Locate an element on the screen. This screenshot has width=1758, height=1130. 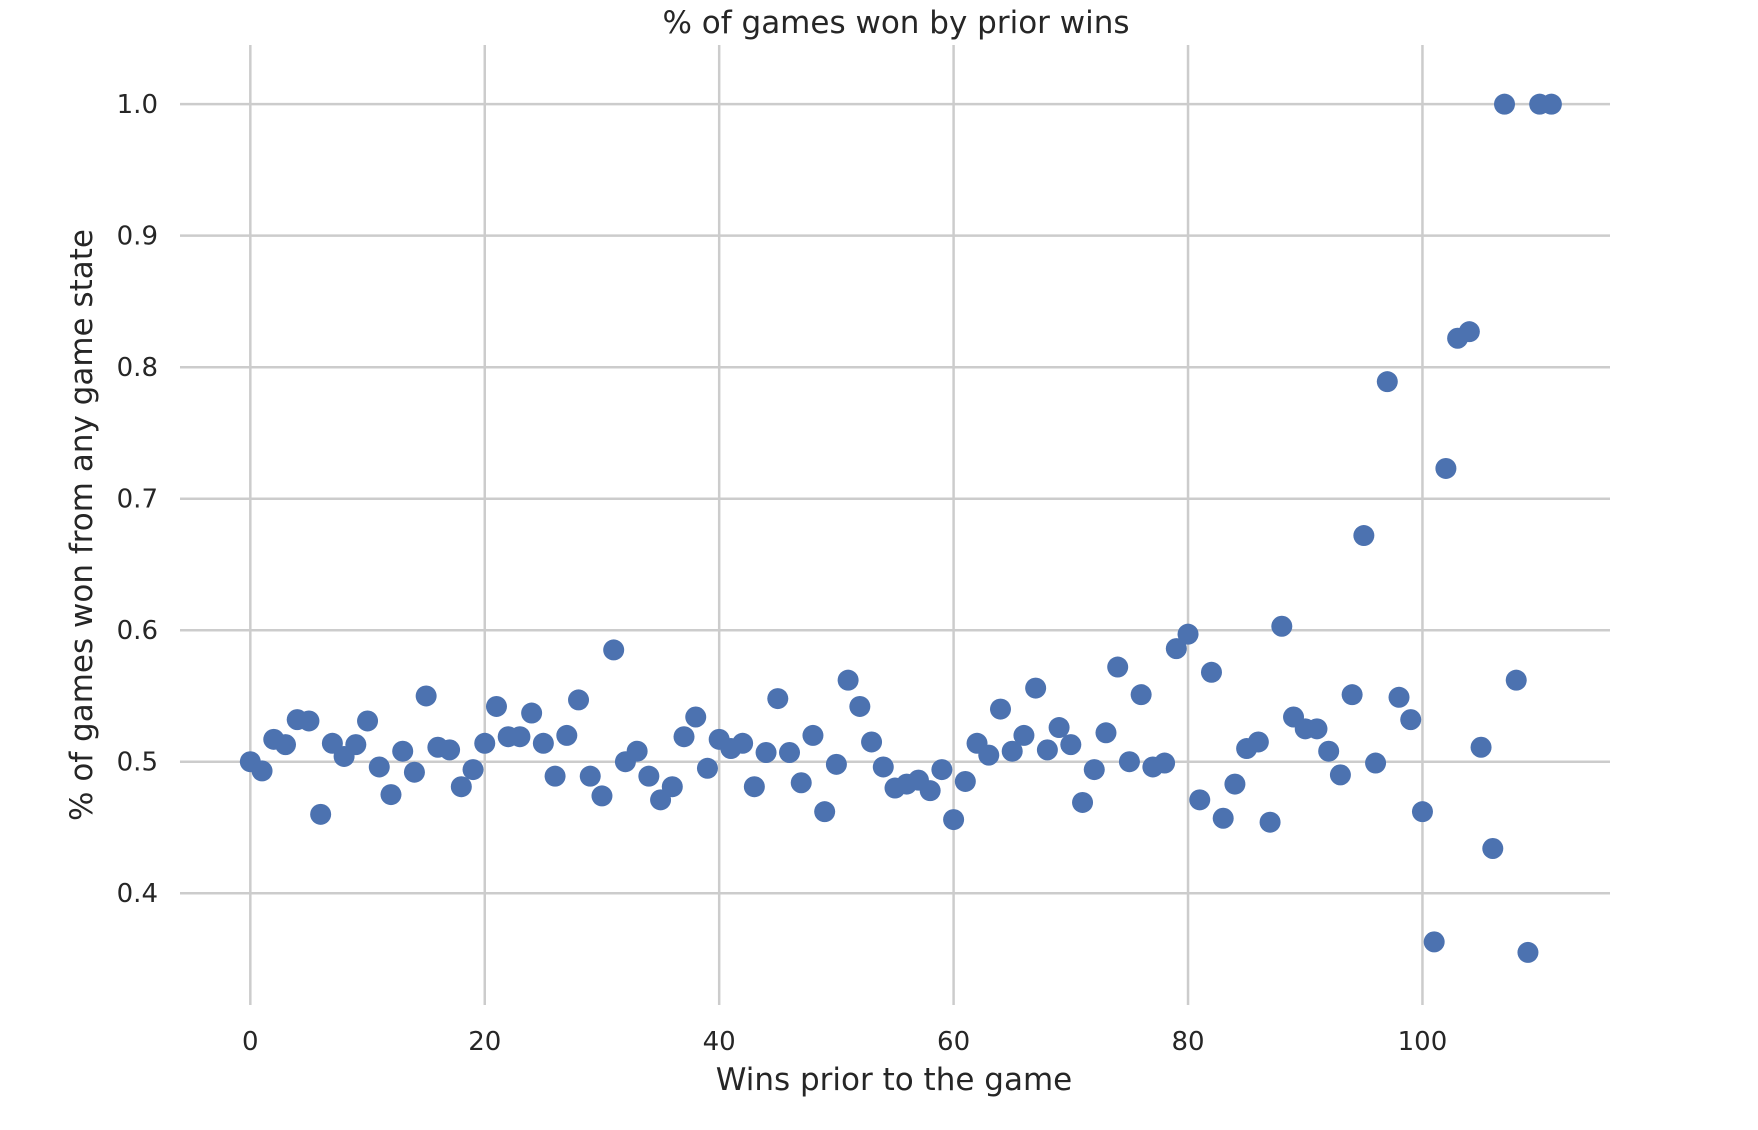
x-axis-label: Wins prior to the game is located at coordinates (894, 1080).